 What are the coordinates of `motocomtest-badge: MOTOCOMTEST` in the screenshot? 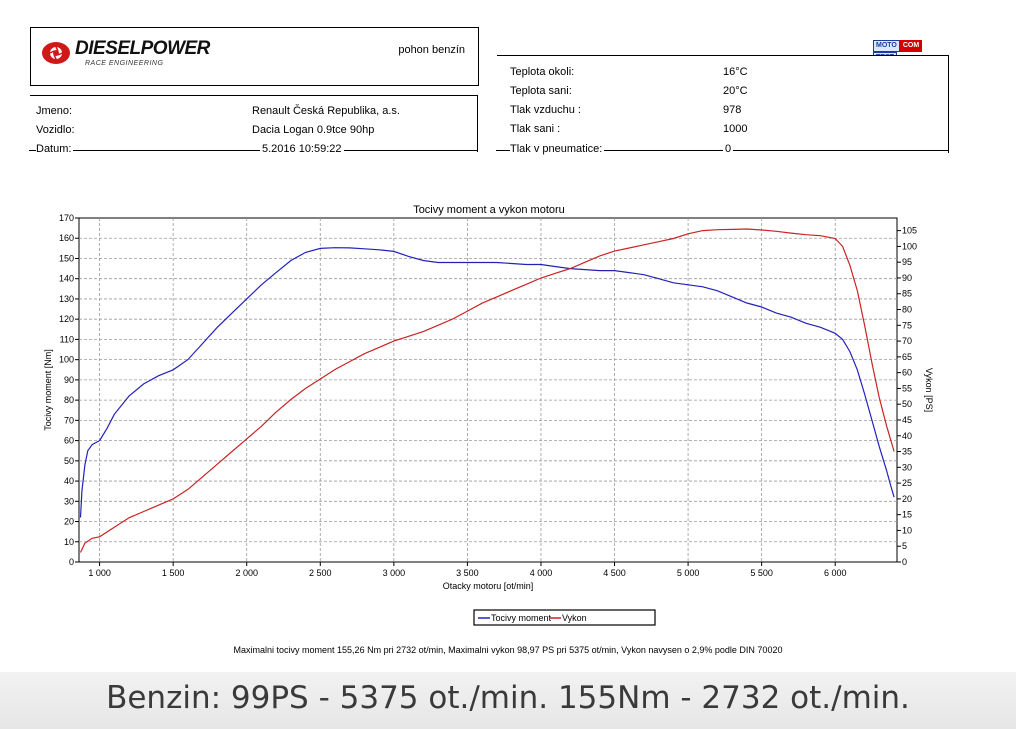 It's located at (909, 52).